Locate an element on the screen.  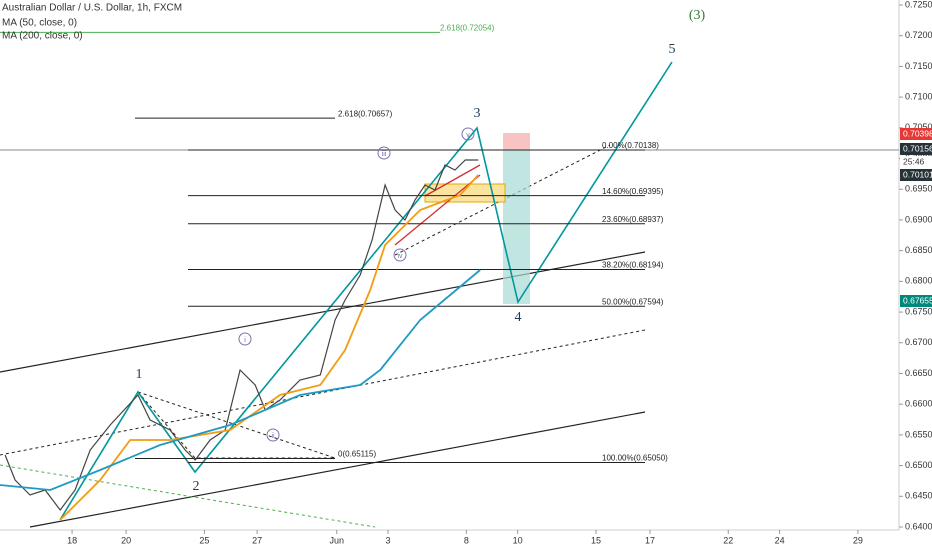
x-tick-label: 27 is located at coordinates (257, 540).